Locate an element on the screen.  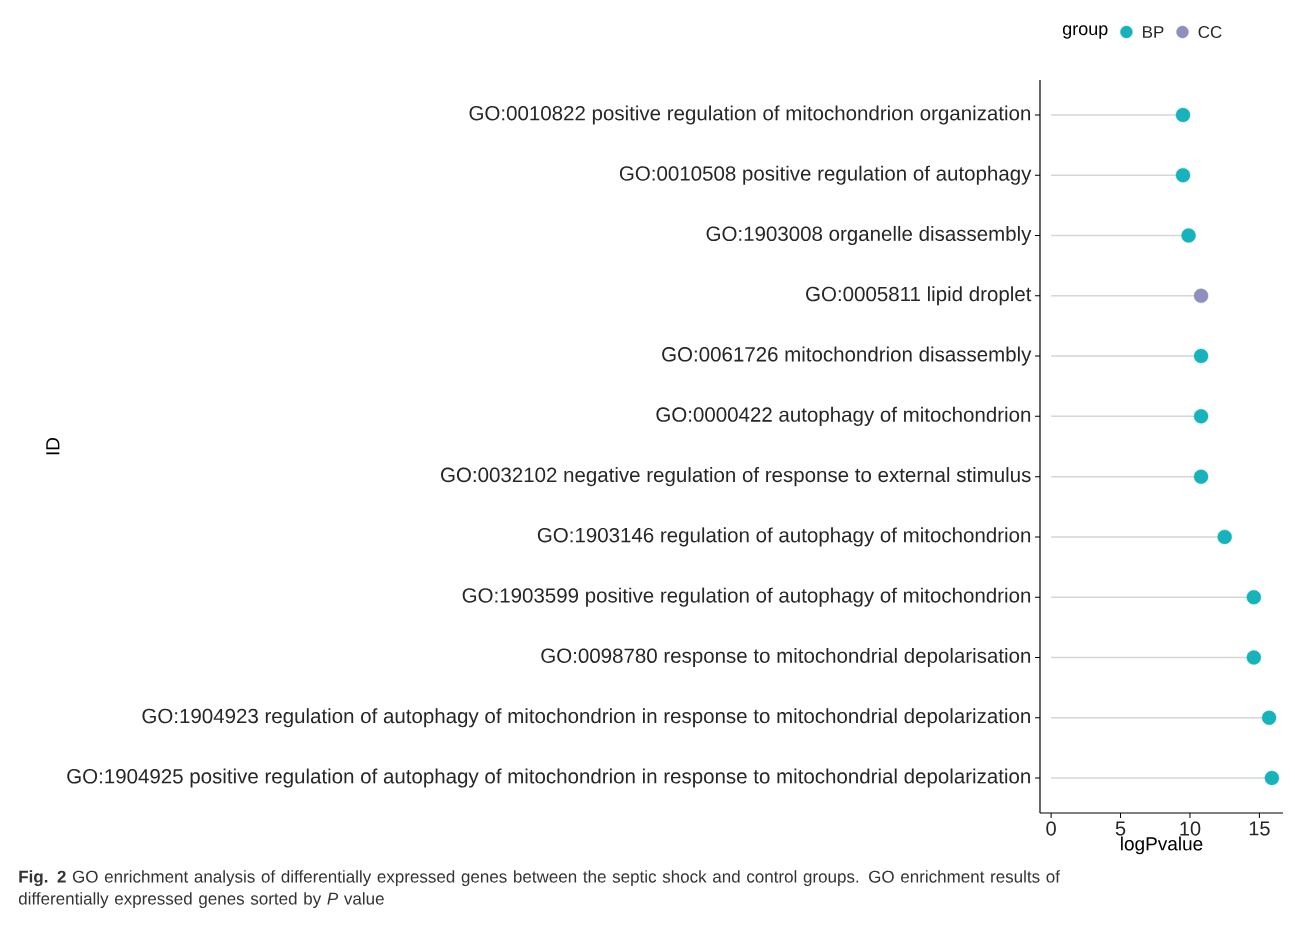
y-tick-label: GO:0032102 negative regulation of response to external stimulus is located at coordinates (736, 477).